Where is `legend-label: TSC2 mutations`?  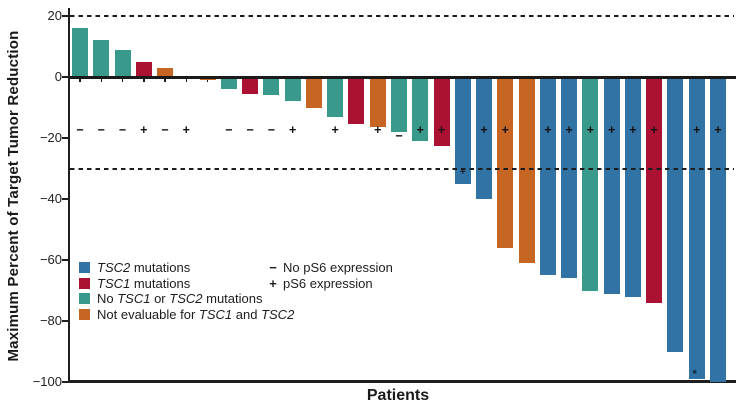 legend-label: TSC2 mutations is located at coordinates (144, 268).